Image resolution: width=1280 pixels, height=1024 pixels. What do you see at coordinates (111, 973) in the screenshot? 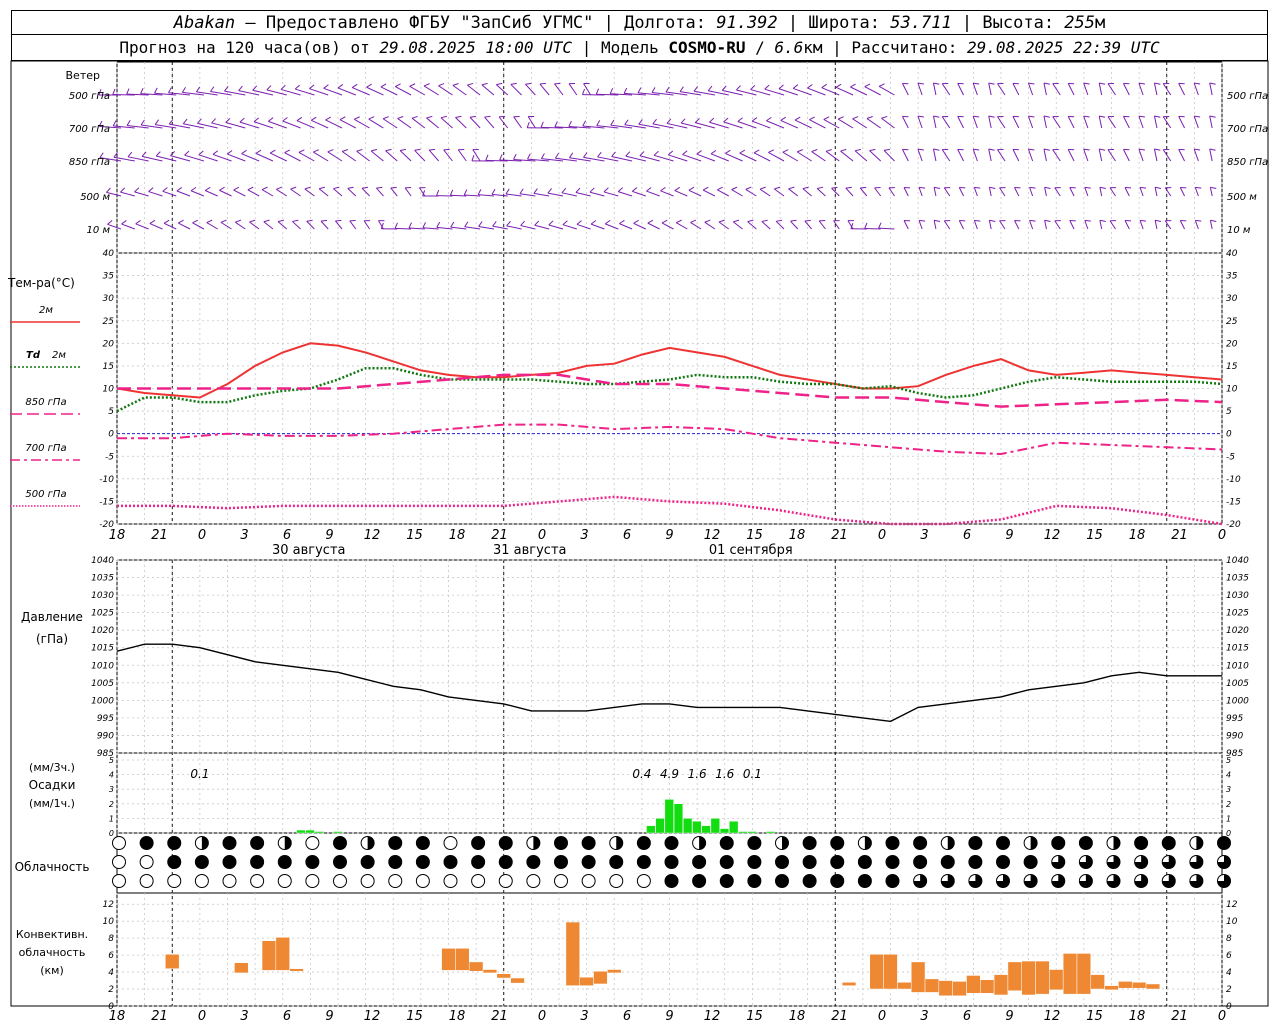
I see `conv-tick-label: 4` at bounding box center [111, 973].